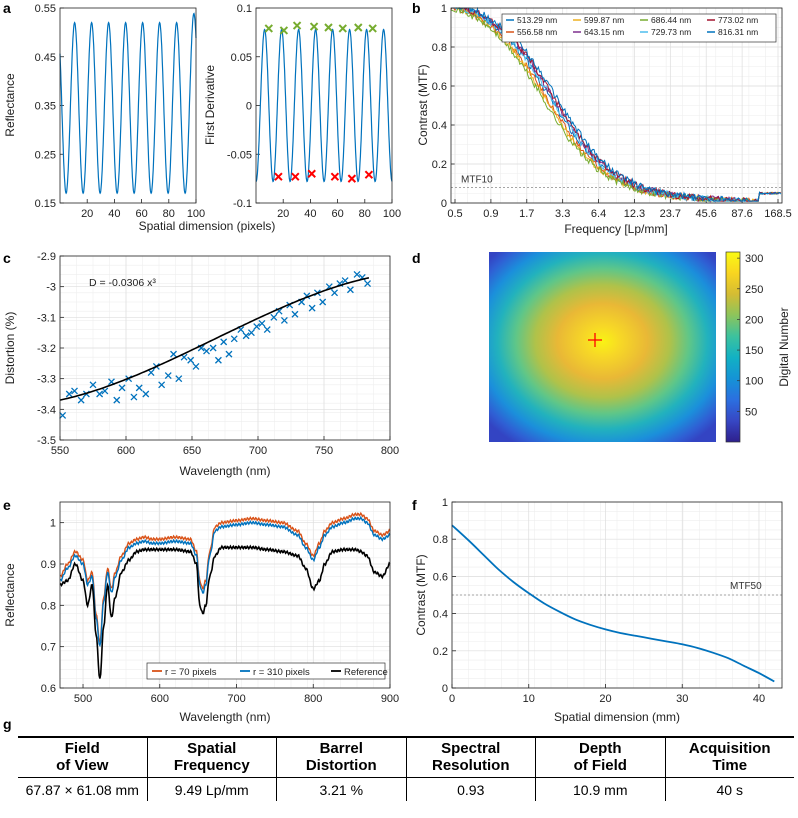  I want to click on derivative-line, so click(324, 105).